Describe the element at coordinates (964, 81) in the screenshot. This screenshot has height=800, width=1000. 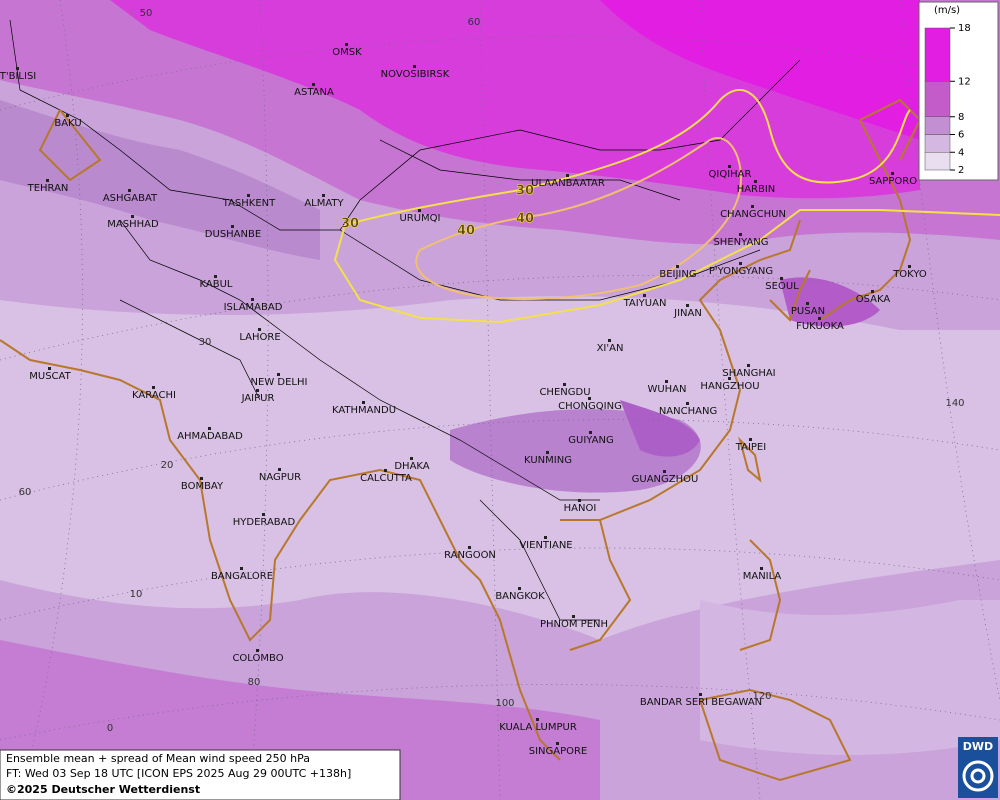
I see `legend-tick-label: 12` at that location.